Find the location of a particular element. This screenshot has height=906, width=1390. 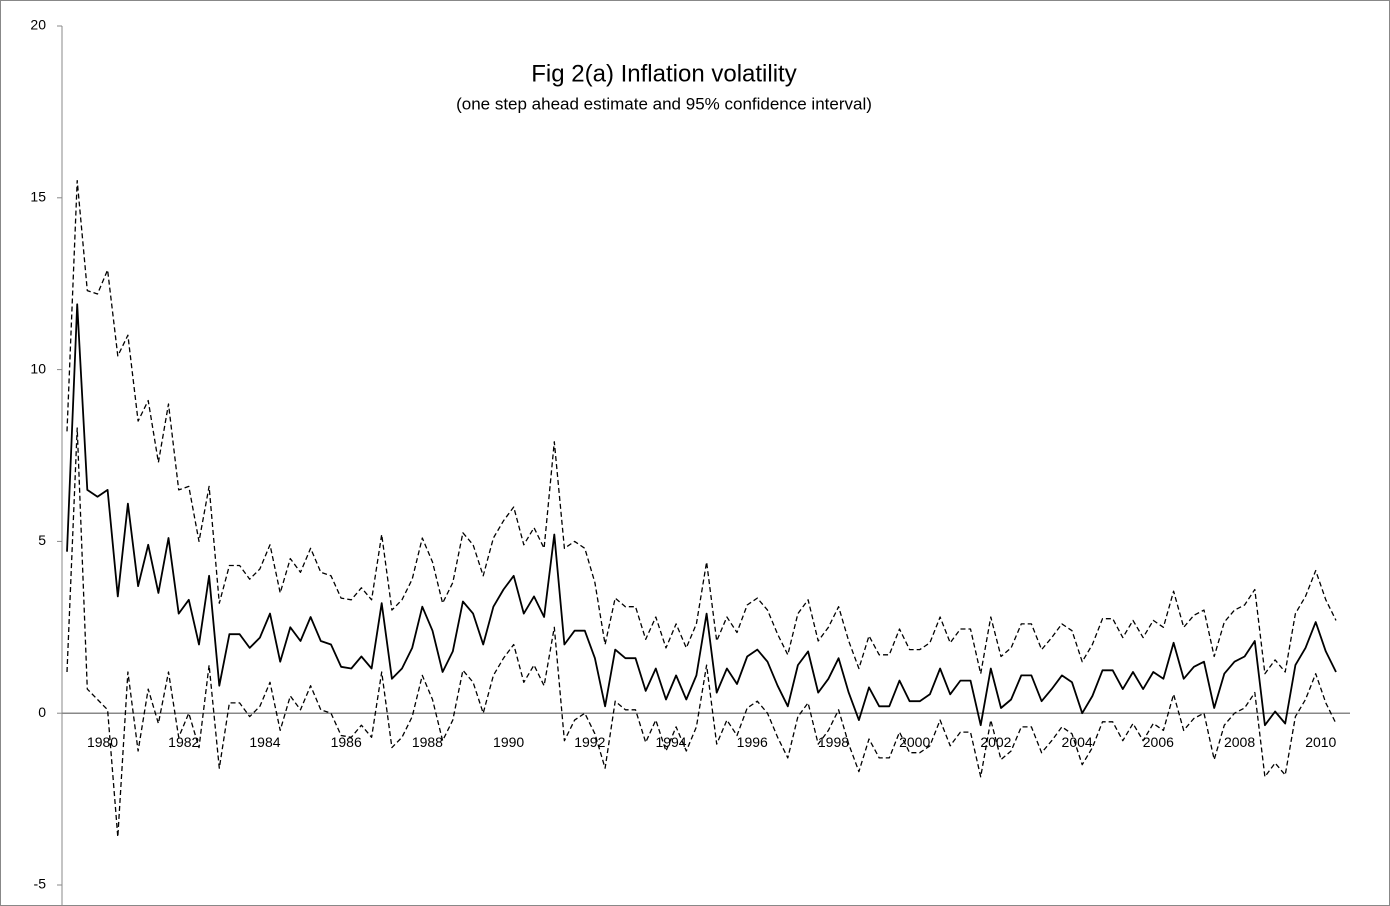

y-tick-label: 10 is located at coordinates (38, 368).